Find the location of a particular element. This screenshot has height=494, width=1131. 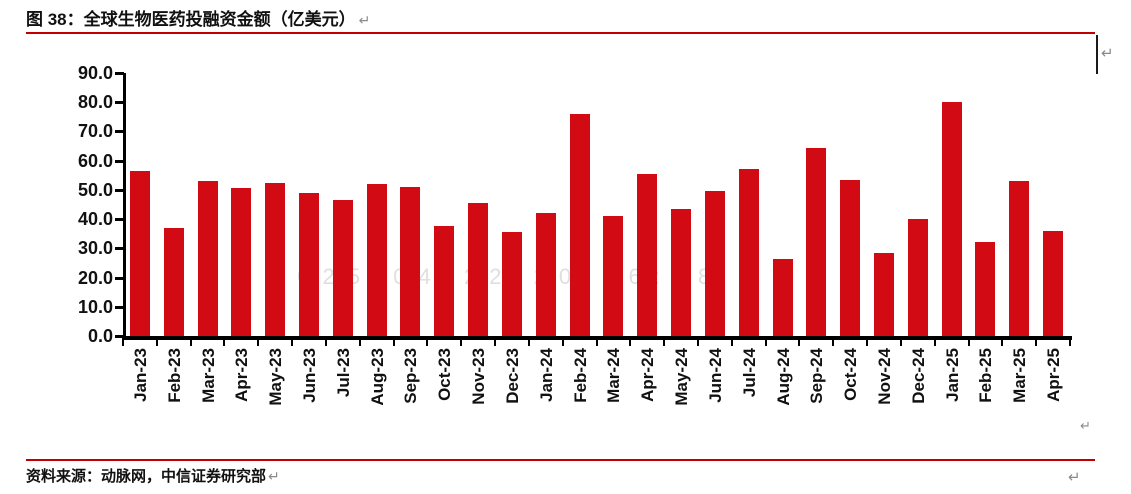

x-tick-label: Mar-24 is located at coordinates (614, 375).